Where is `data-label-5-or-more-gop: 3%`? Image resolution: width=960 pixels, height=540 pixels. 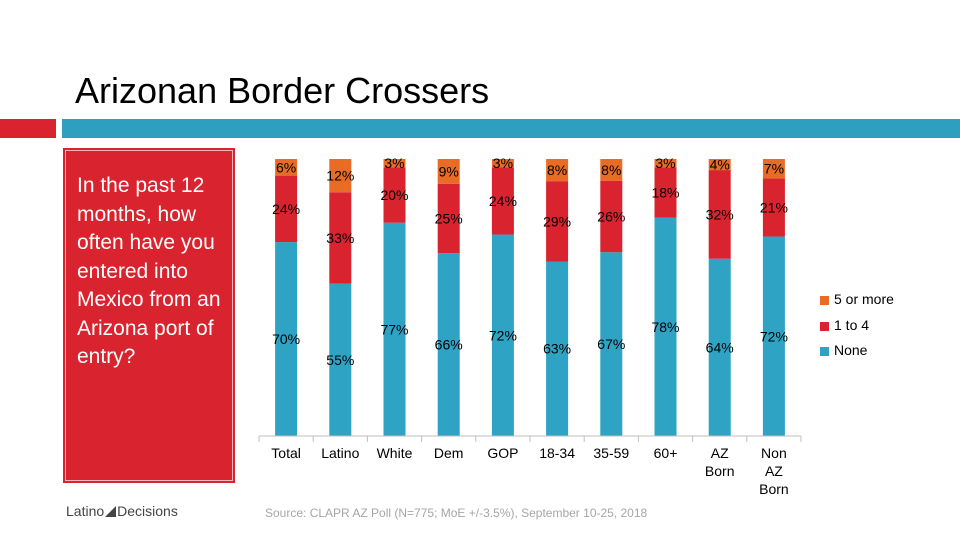 data-label-5-or-more-gop: 3% is located at coordinates (503, 163).